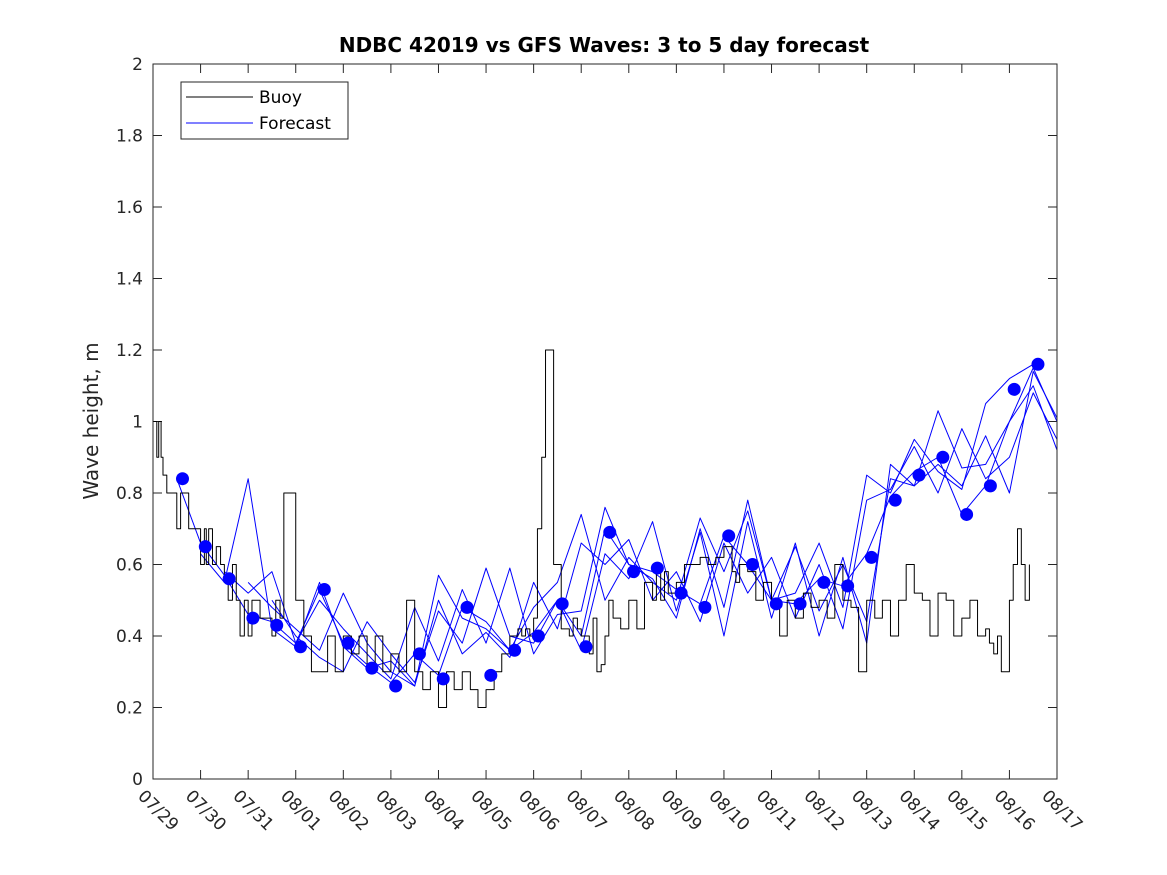 The height and width of the screenshot is (875, 1167). Describe the element at coordinates (129, 280) in the screenshot. I see `y-tick-label: 1.4` at that location.